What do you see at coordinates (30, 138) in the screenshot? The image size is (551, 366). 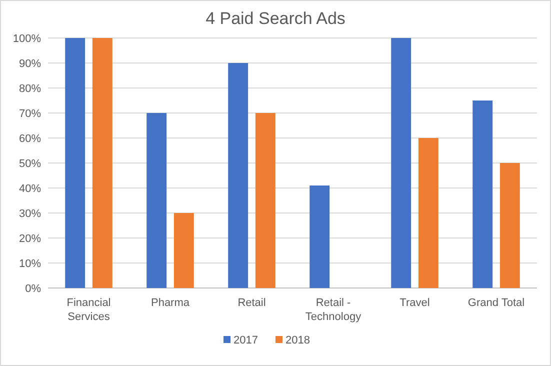 I see `y-tick-label: 60%` at bounding box center [30, 138].